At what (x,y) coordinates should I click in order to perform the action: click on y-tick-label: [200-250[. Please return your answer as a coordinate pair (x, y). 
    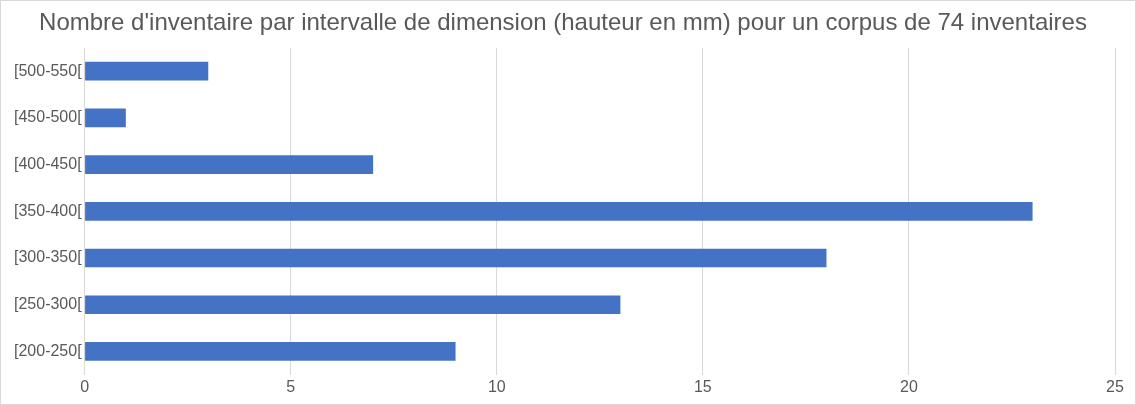
    Looking at the image, I should click on (48, 350).